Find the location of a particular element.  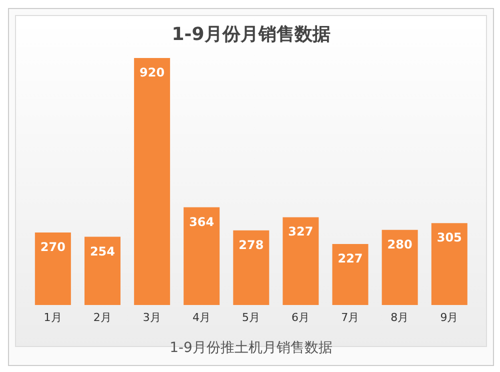

x-tick-label: 1月 is located at coordinates (53, 317).